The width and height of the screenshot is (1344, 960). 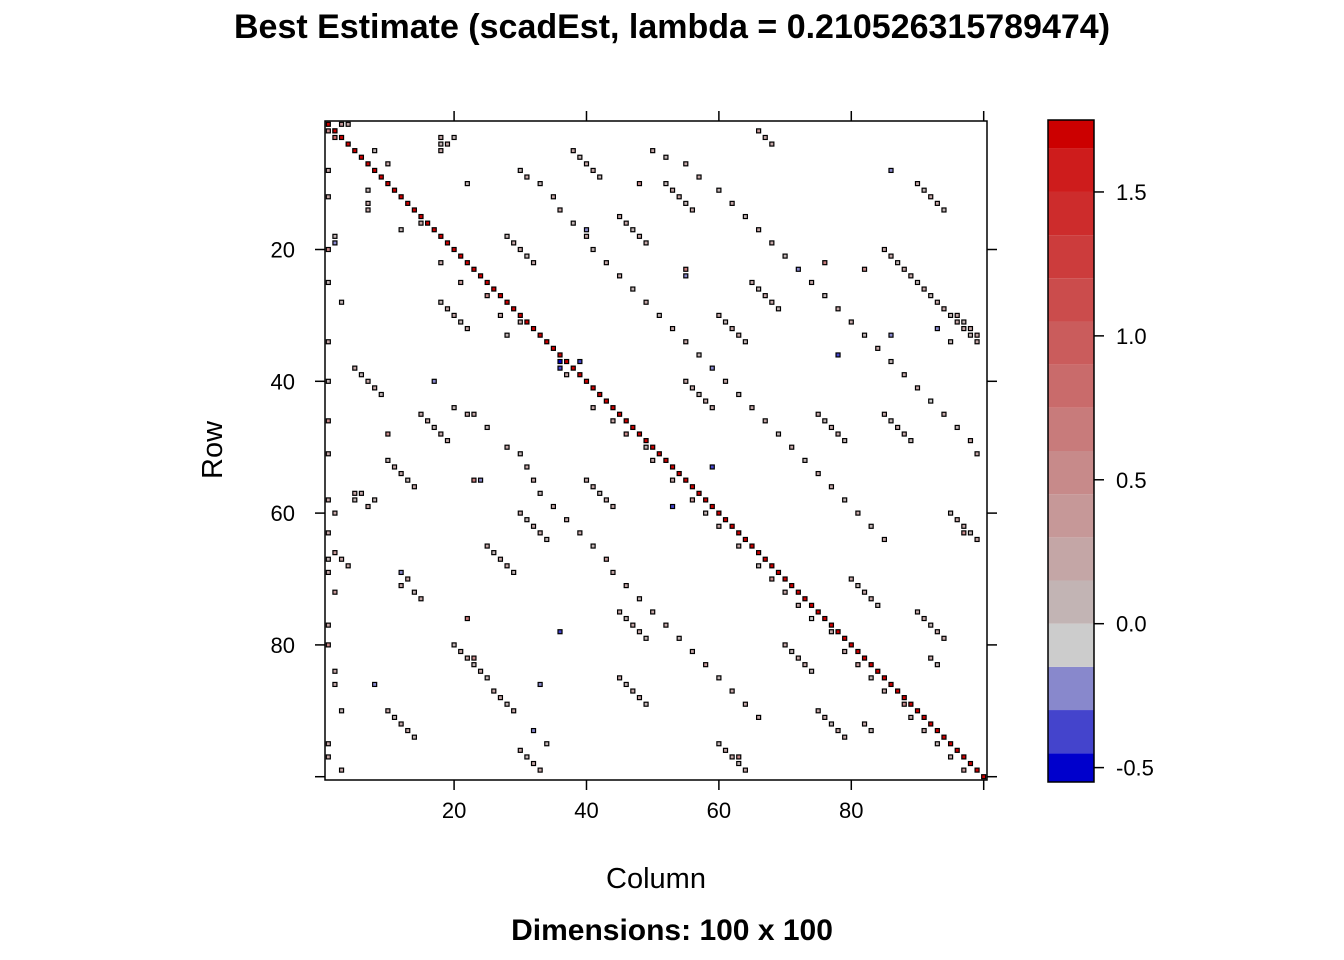 What do you see at coordinates (283, 645) in the screenshot?
I see `y-tick-label: 80` at bounding box center [283, 645].